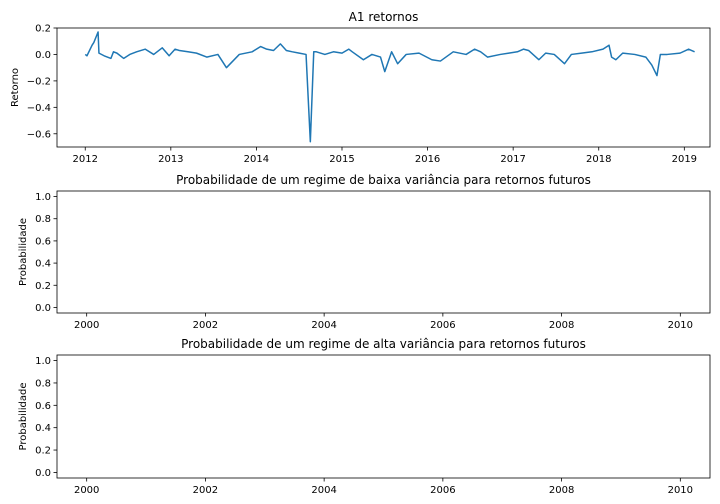  I want to click on y-tick-label: −0.4, so click(39, 108).